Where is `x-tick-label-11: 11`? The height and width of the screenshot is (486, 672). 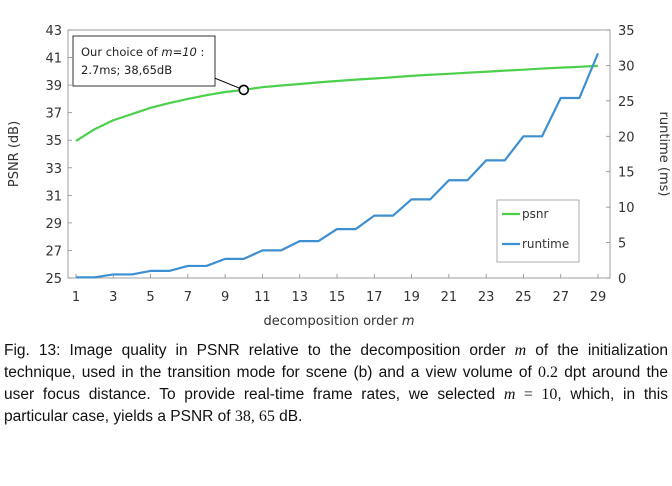
x-tick-label-11: 11 is located at coordinates (262, 297).